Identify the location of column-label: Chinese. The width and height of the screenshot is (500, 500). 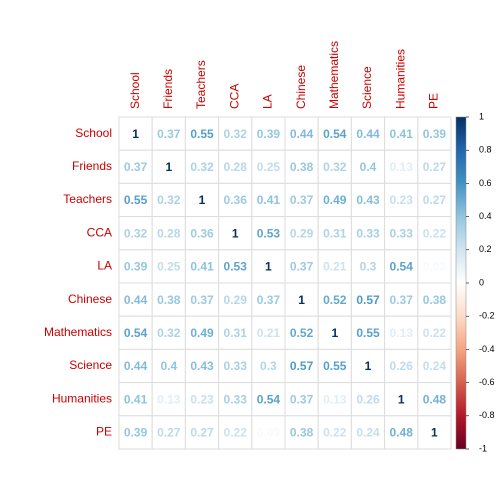
(301, 87).